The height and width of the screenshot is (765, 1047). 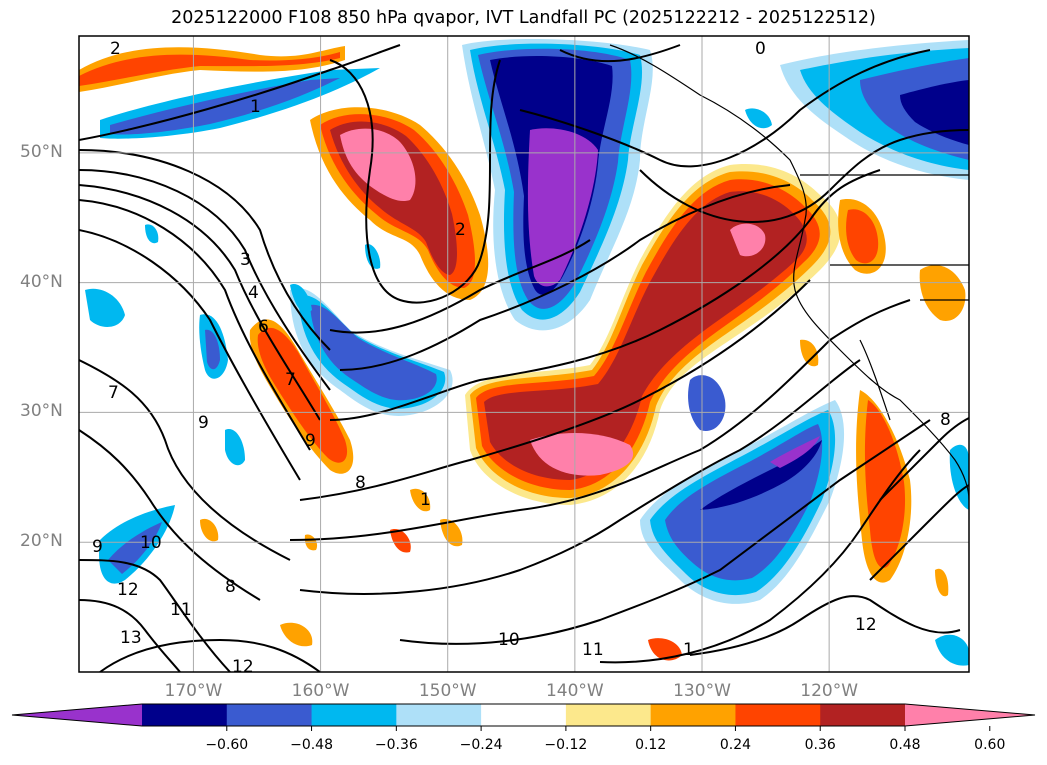 I want to click on longitude-label: 140°W, so click(x=574, y=691).